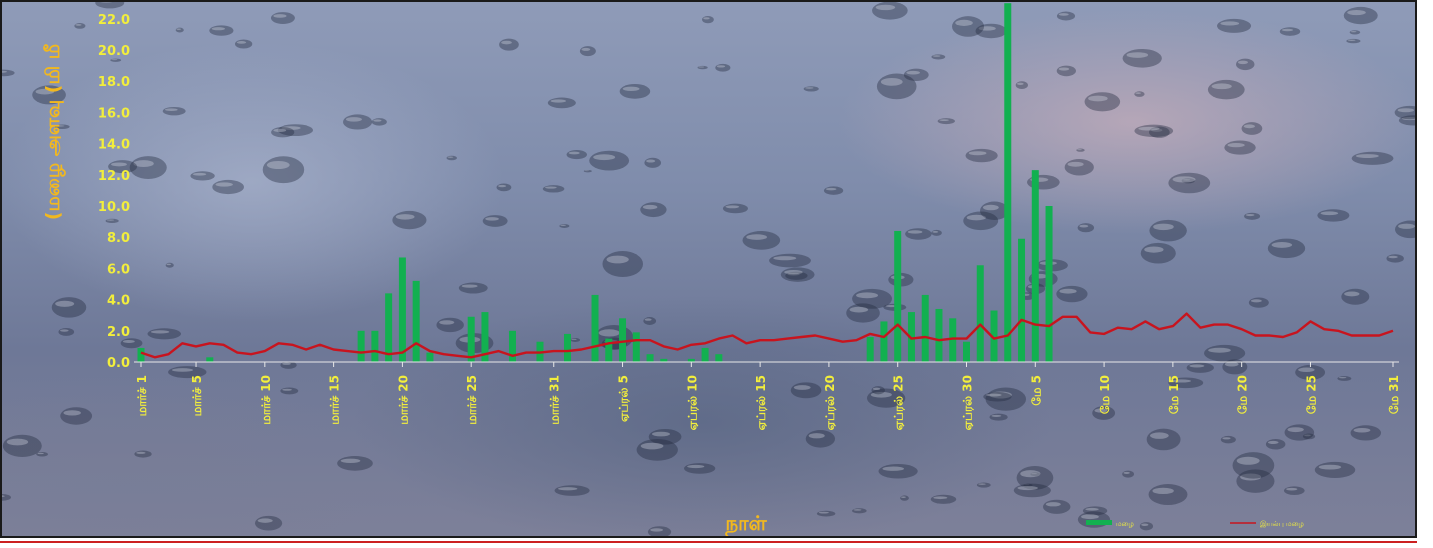  Describe the element at coordinates (767, 335) in the screenshot. I see `normal-rainfall-line` at that location.